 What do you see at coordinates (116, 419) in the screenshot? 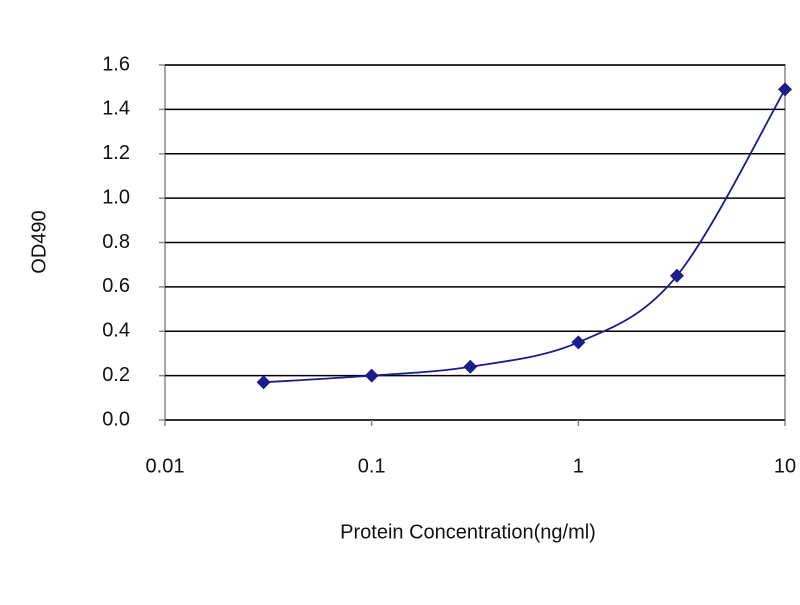
I see `y-tick-label: 0.0` at bounding box center [116, 419].